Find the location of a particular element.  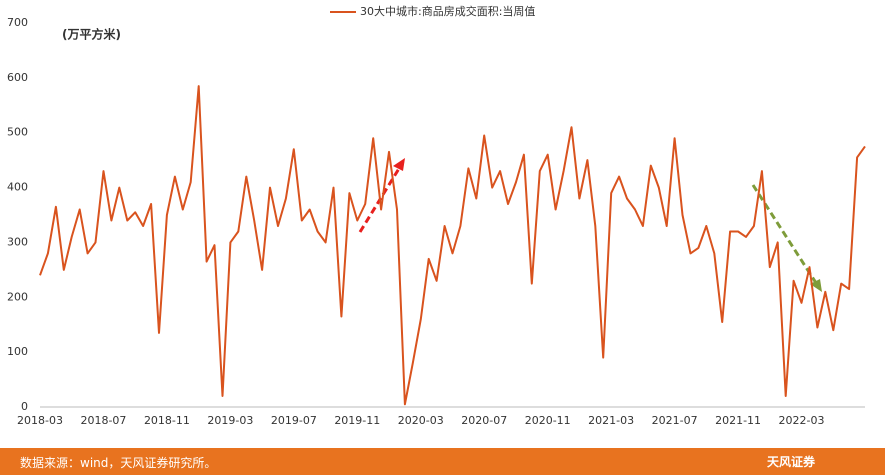

x-tick-label: 2019-11 is located at coordinates (357, 420).